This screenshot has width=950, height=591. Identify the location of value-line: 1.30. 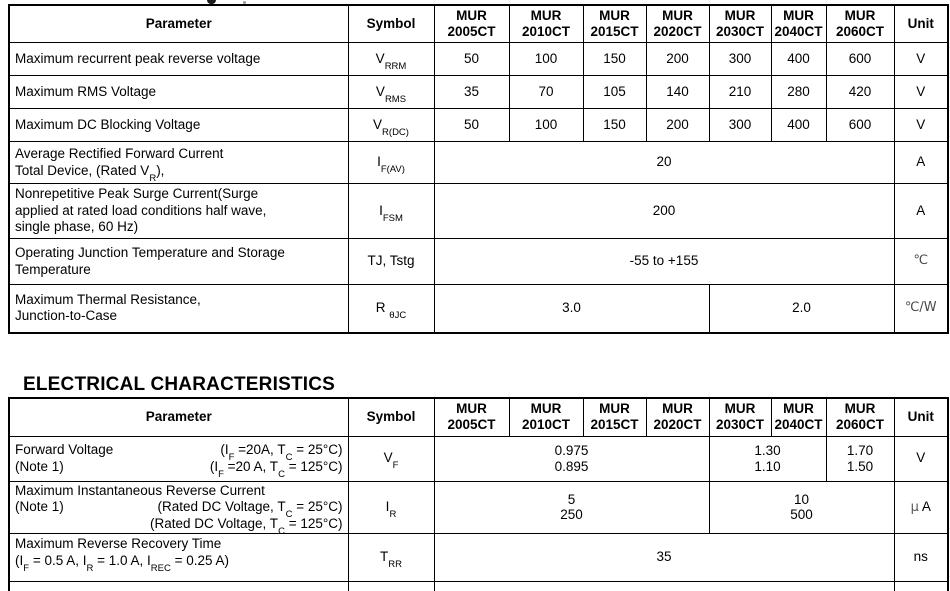
(767, 450).